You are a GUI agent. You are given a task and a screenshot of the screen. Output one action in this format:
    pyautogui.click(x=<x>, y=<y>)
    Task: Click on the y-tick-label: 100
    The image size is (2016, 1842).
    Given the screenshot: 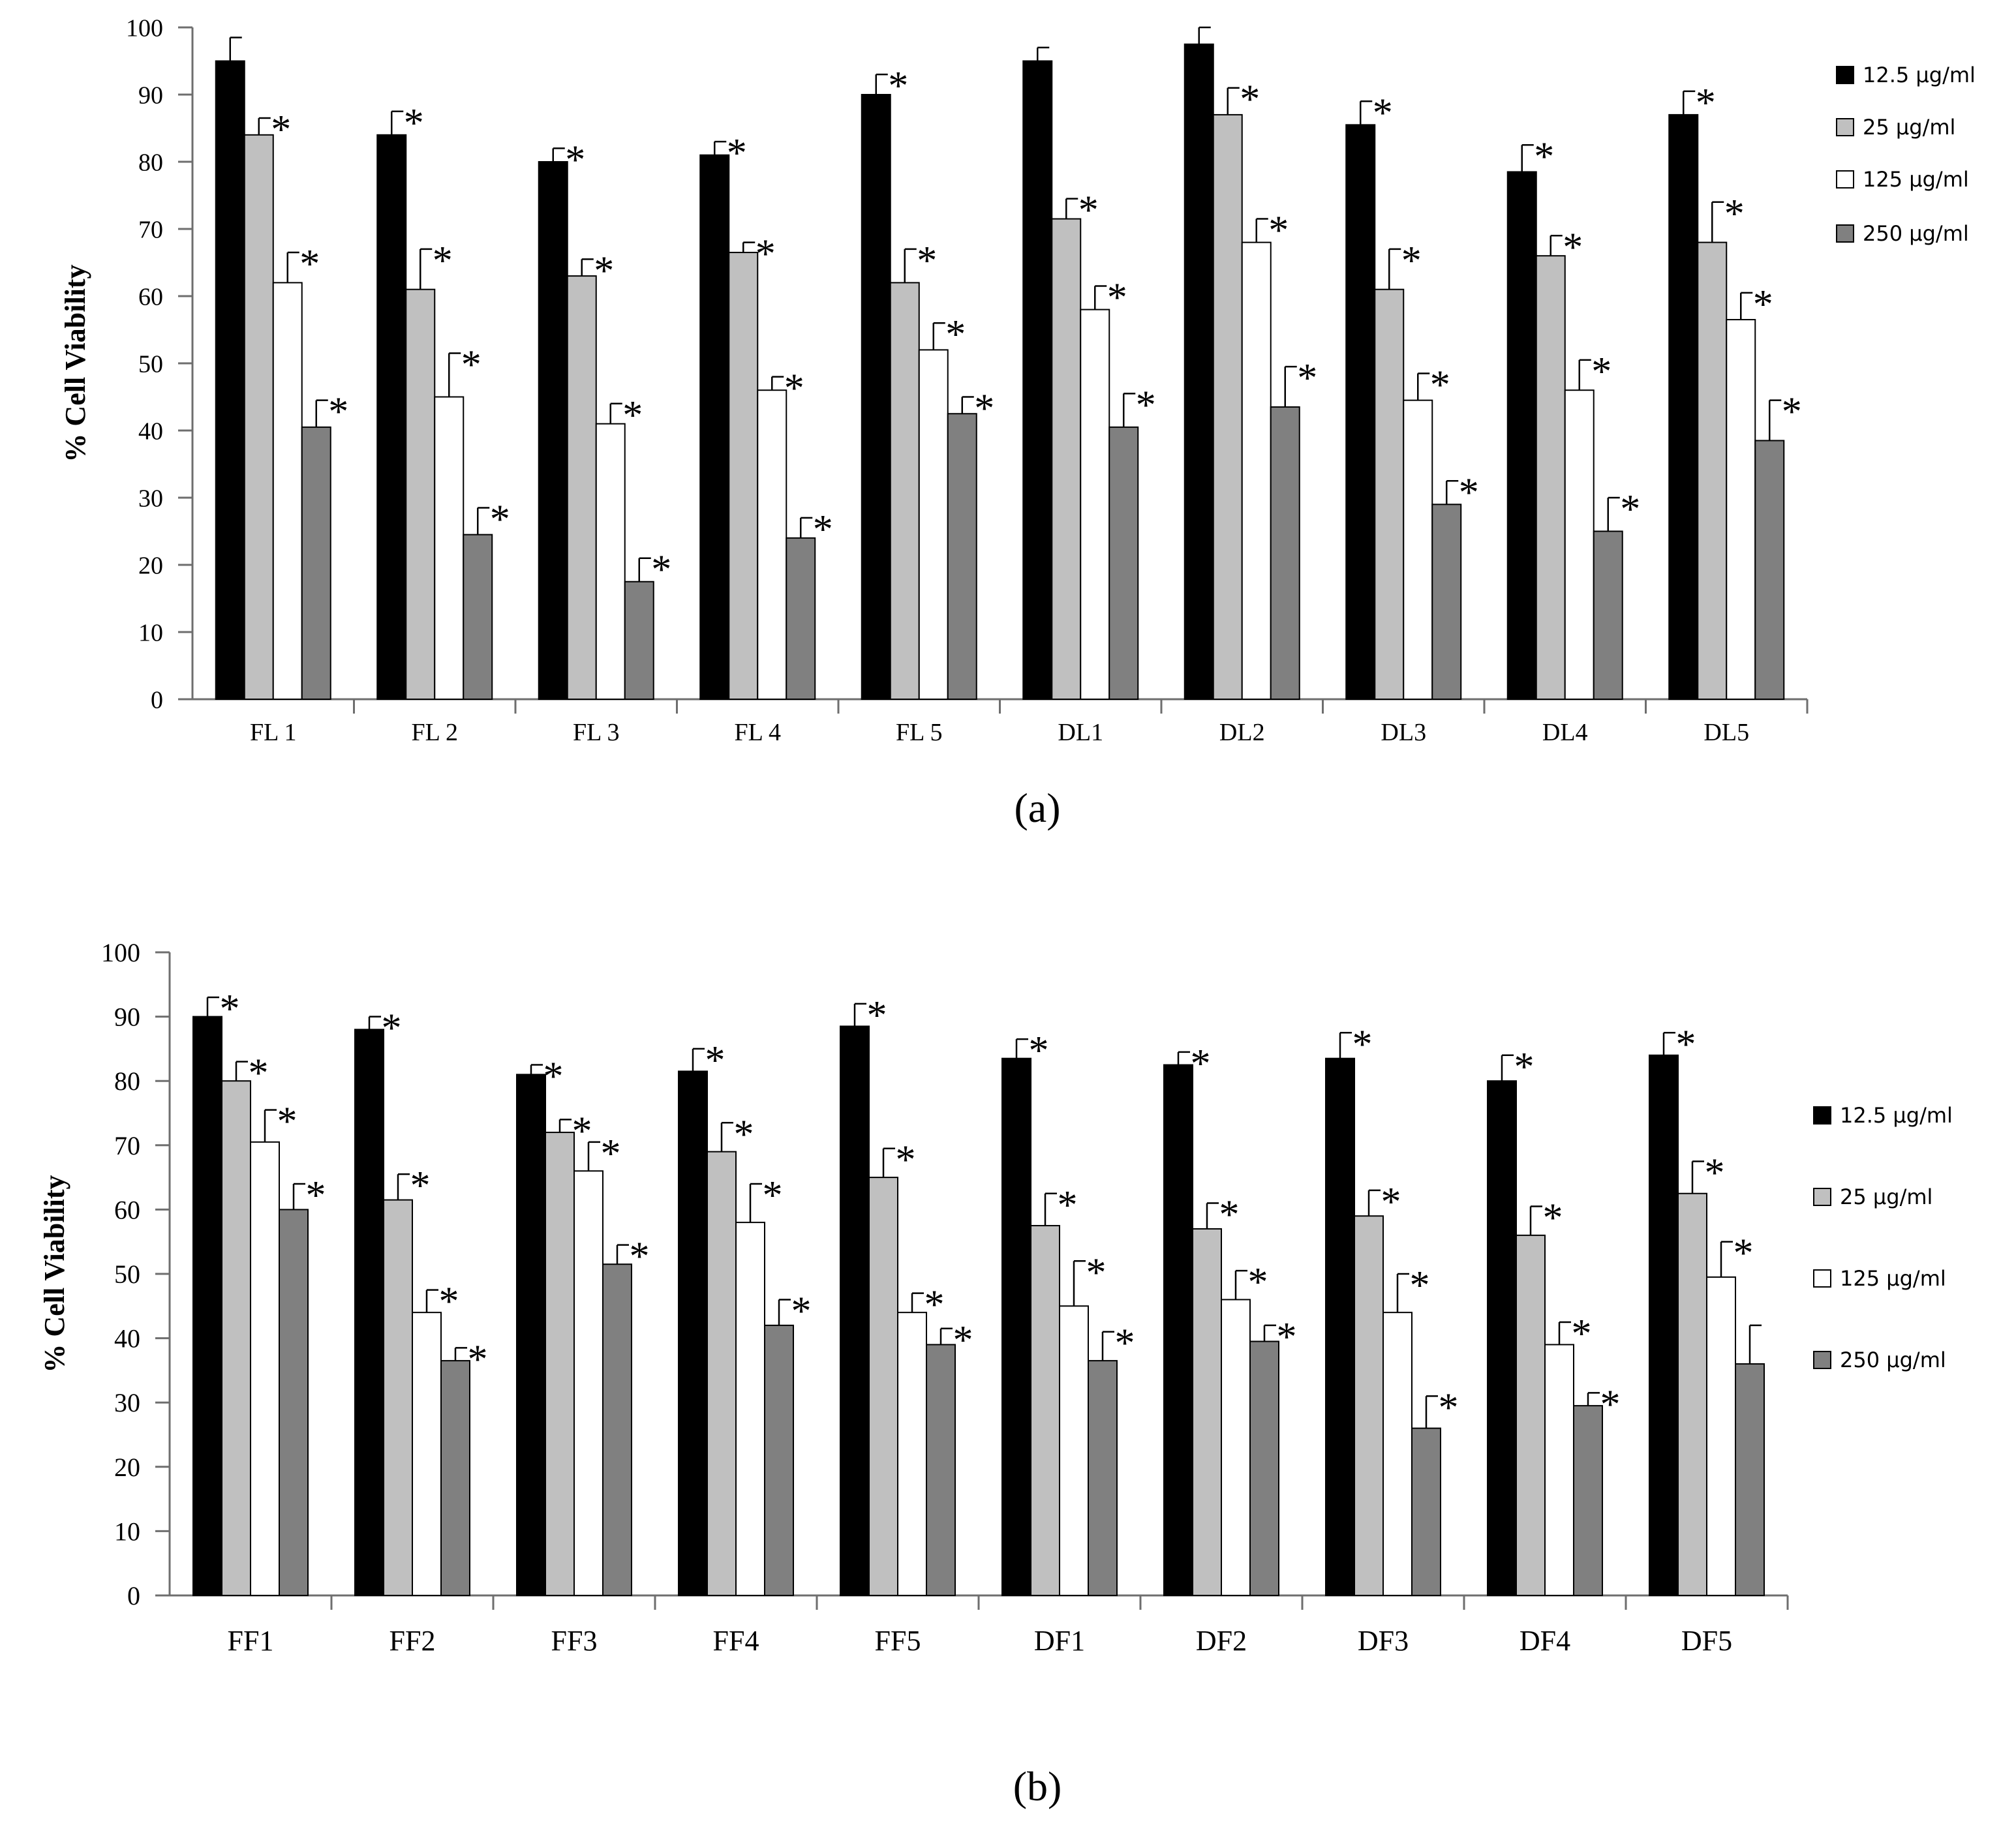 What is the action you would take?
    pyautogui.click(x=121, y=952)
    